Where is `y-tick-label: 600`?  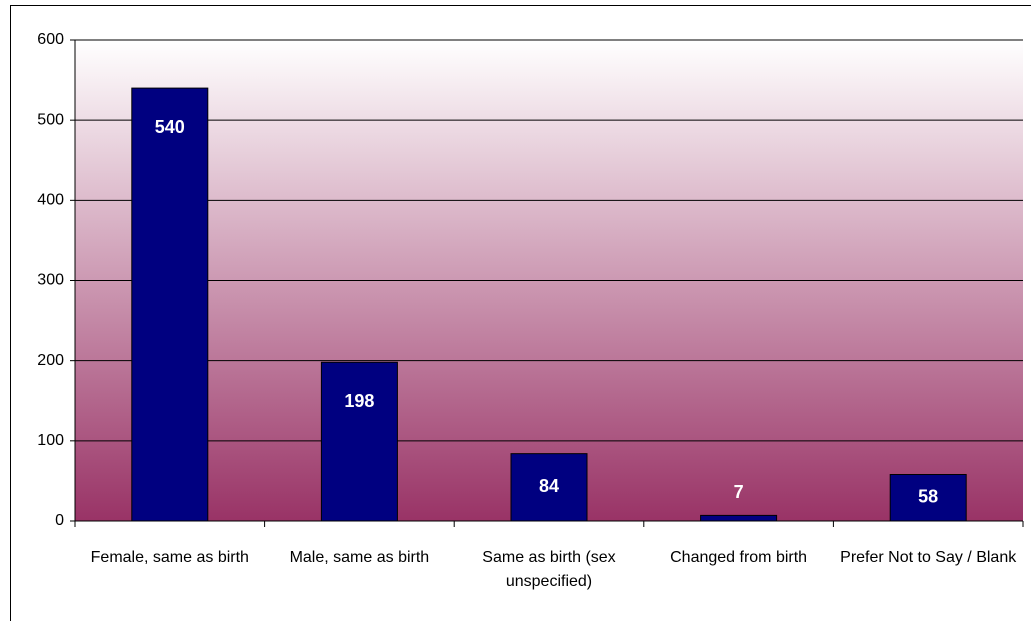 y-tick-label: 600 is located at coordinates (50, 39).